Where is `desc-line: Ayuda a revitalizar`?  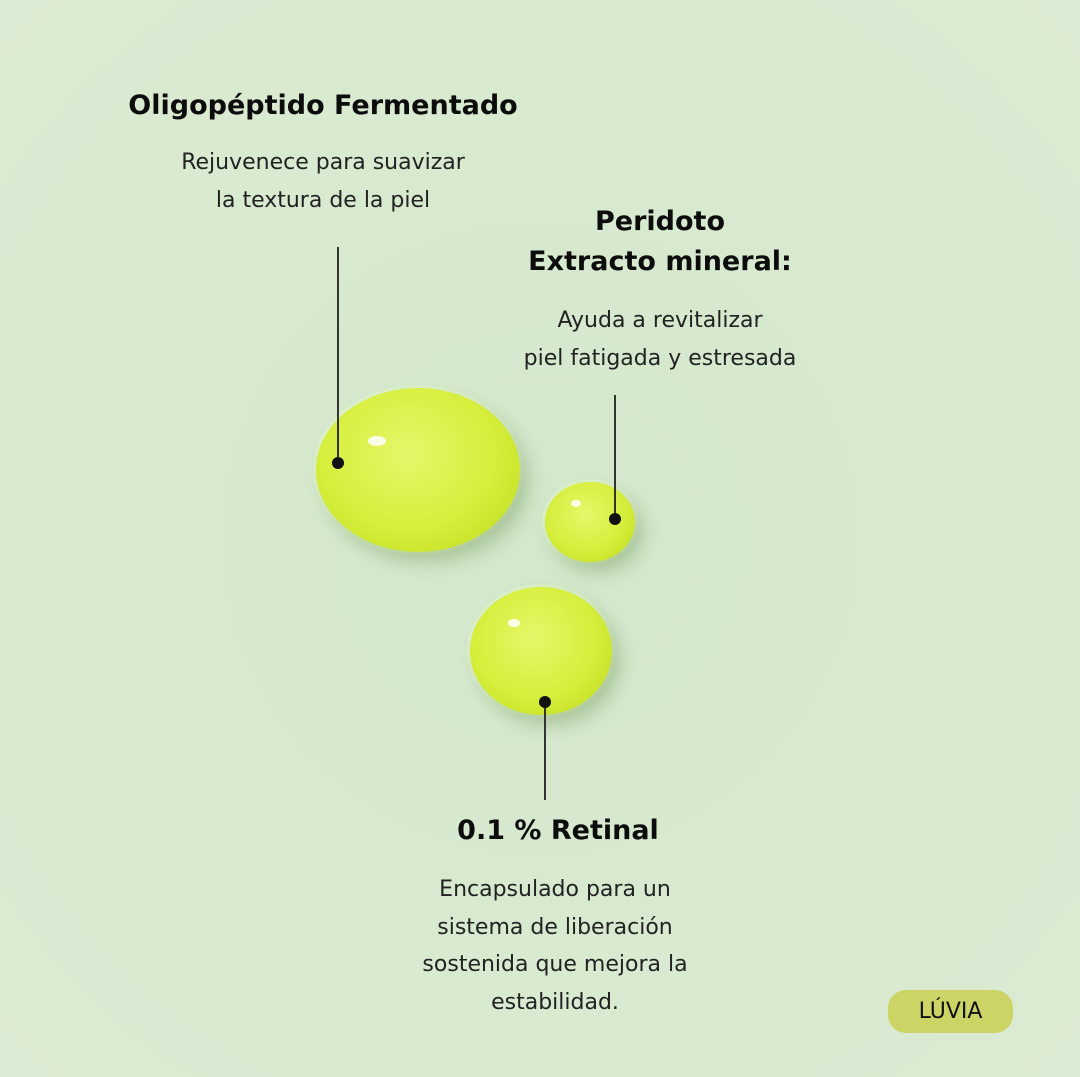 desc-line: Ayuda a revitalizar is located at coordinates (660, 320).